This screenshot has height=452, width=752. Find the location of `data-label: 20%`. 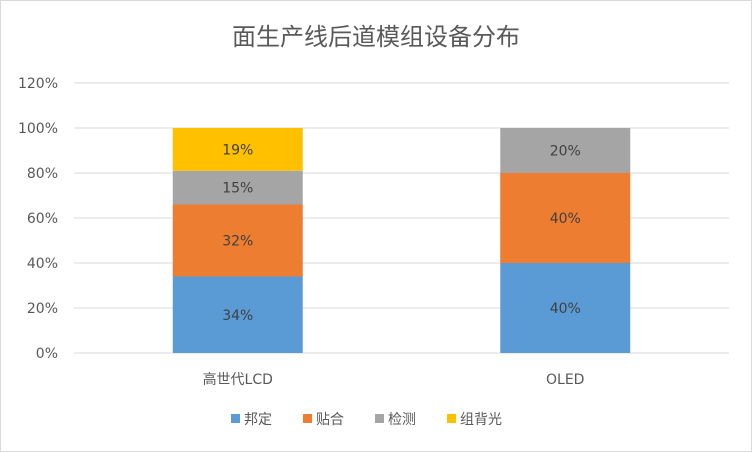

data-label: 20% is located at coordinates (565, 152).